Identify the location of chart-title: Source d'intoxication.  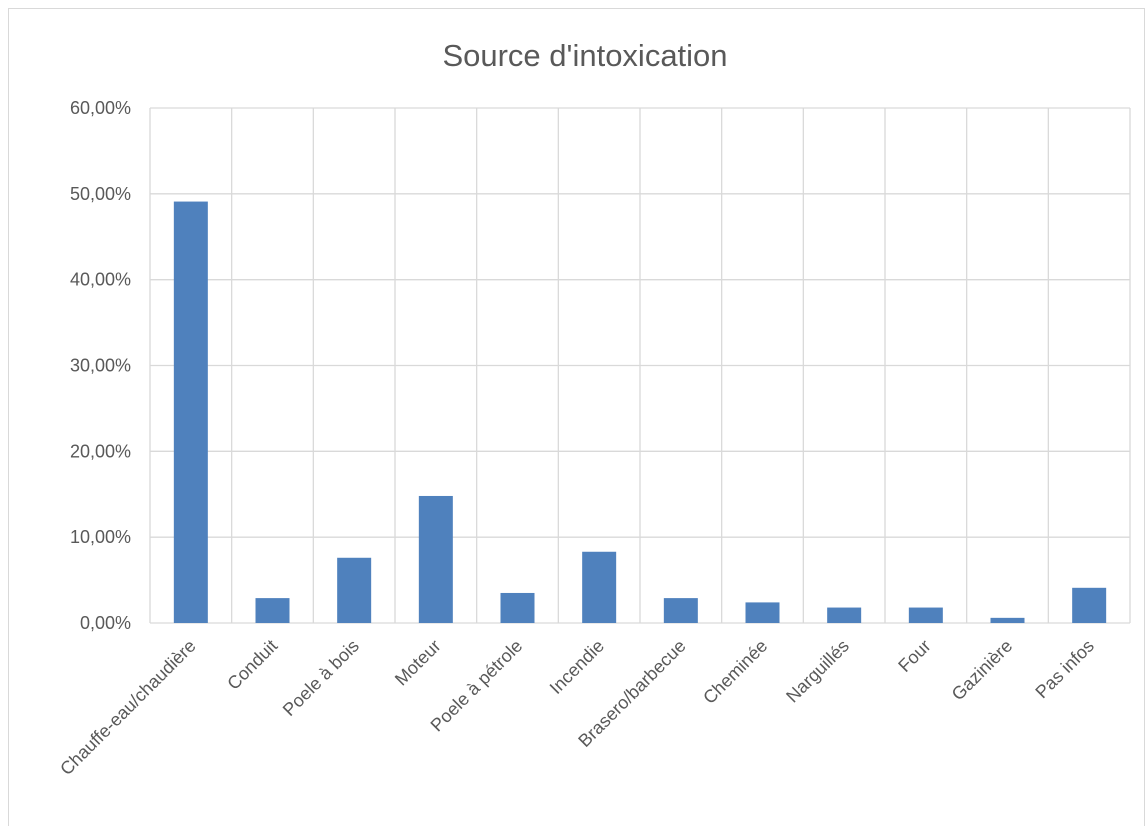
(584, 55).